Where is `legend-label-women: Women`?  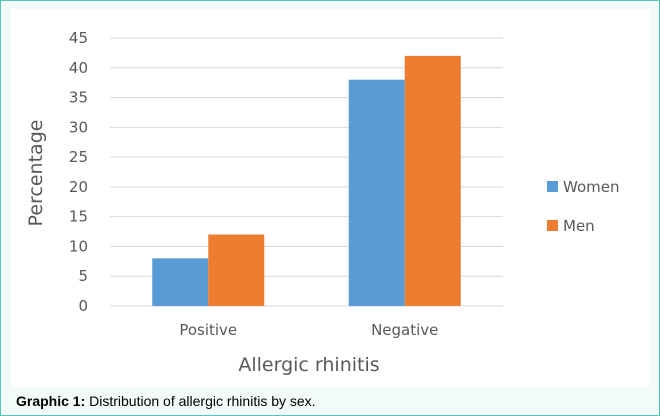 legend-label-women: Women is located at coordinates (591, 187).